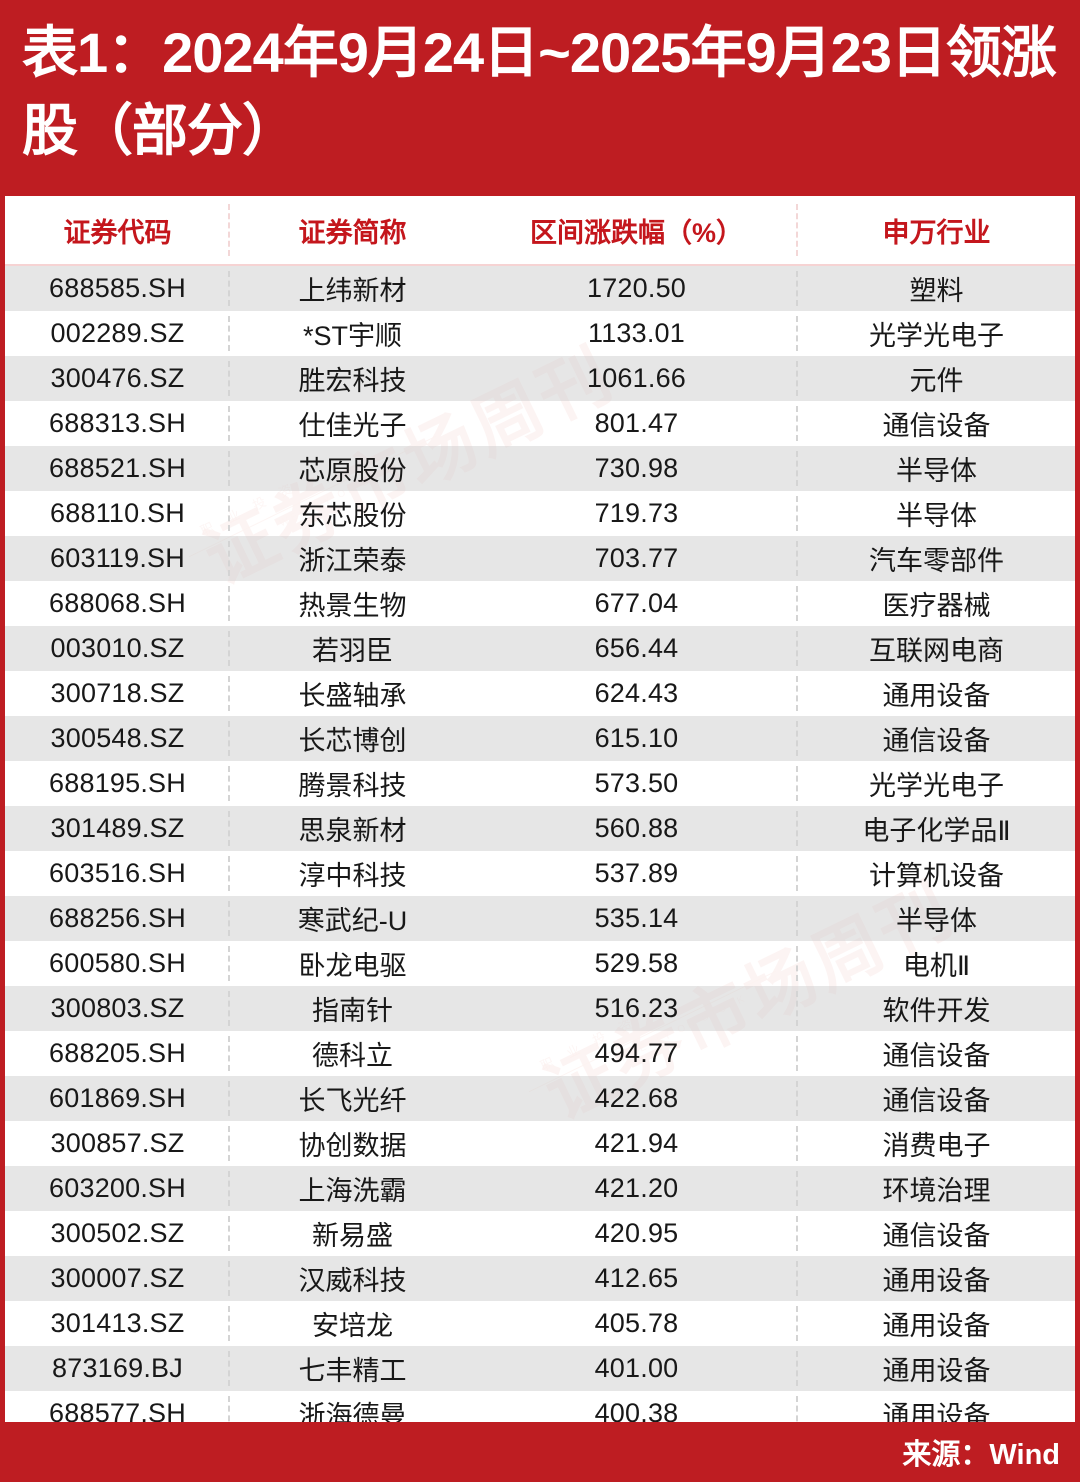 This screenshot has width=1080, height=1482. I want to click on cell-security-name: 腾景科技, so click(352, 783).